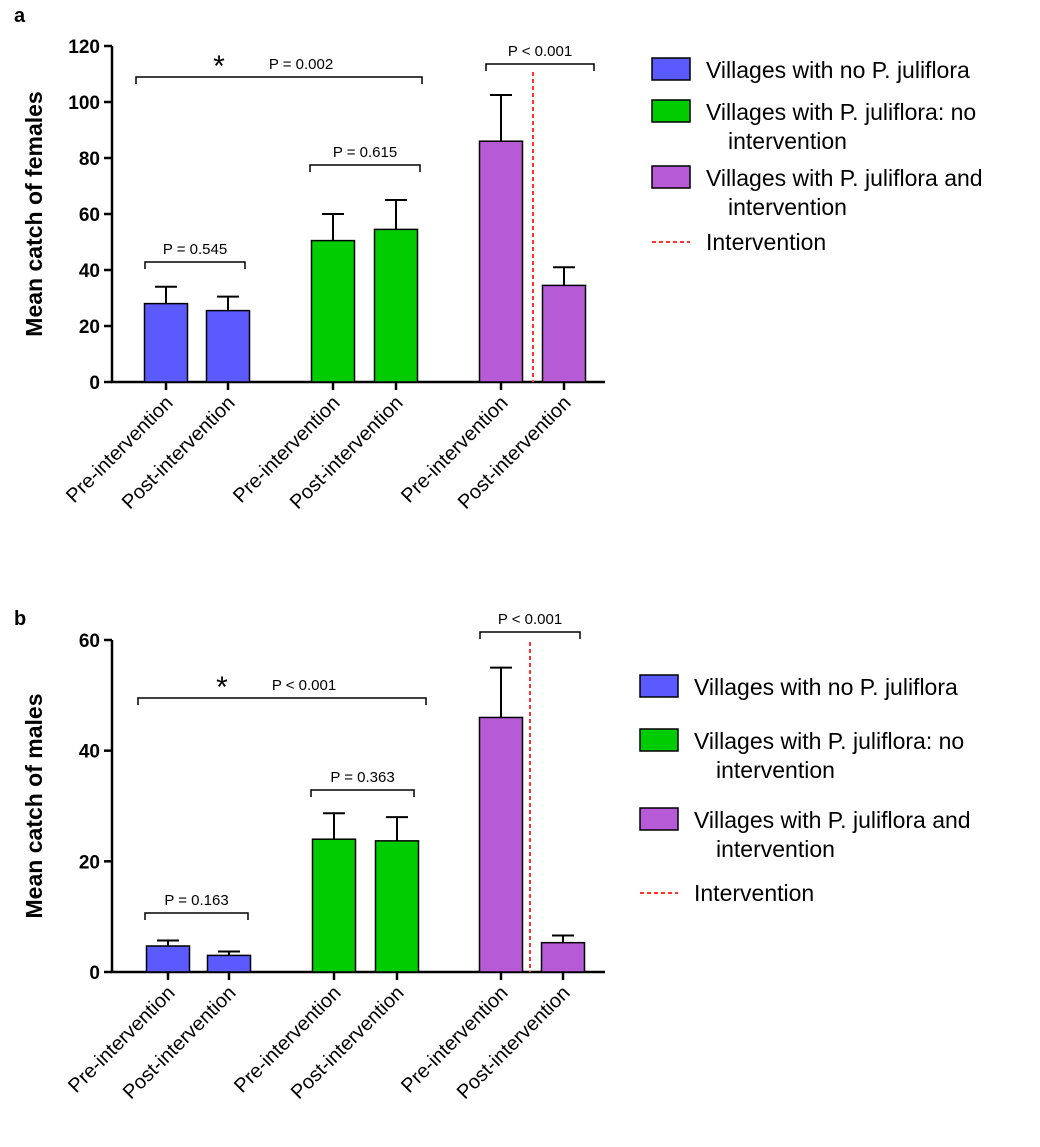  Describe the element at coordinates (34, 806) in the screenshot. I see `y-axis-label: Mean catch of males` at that location.